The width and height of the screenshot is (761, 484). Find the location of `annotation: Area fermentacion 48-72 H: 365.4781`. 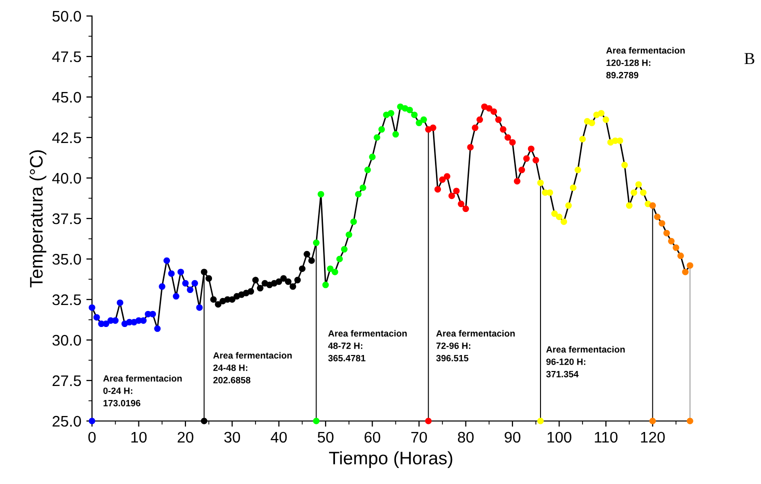

annotation: Area fermentacion 48-72 H: 365.4781 is located at coordinates (367, 346).